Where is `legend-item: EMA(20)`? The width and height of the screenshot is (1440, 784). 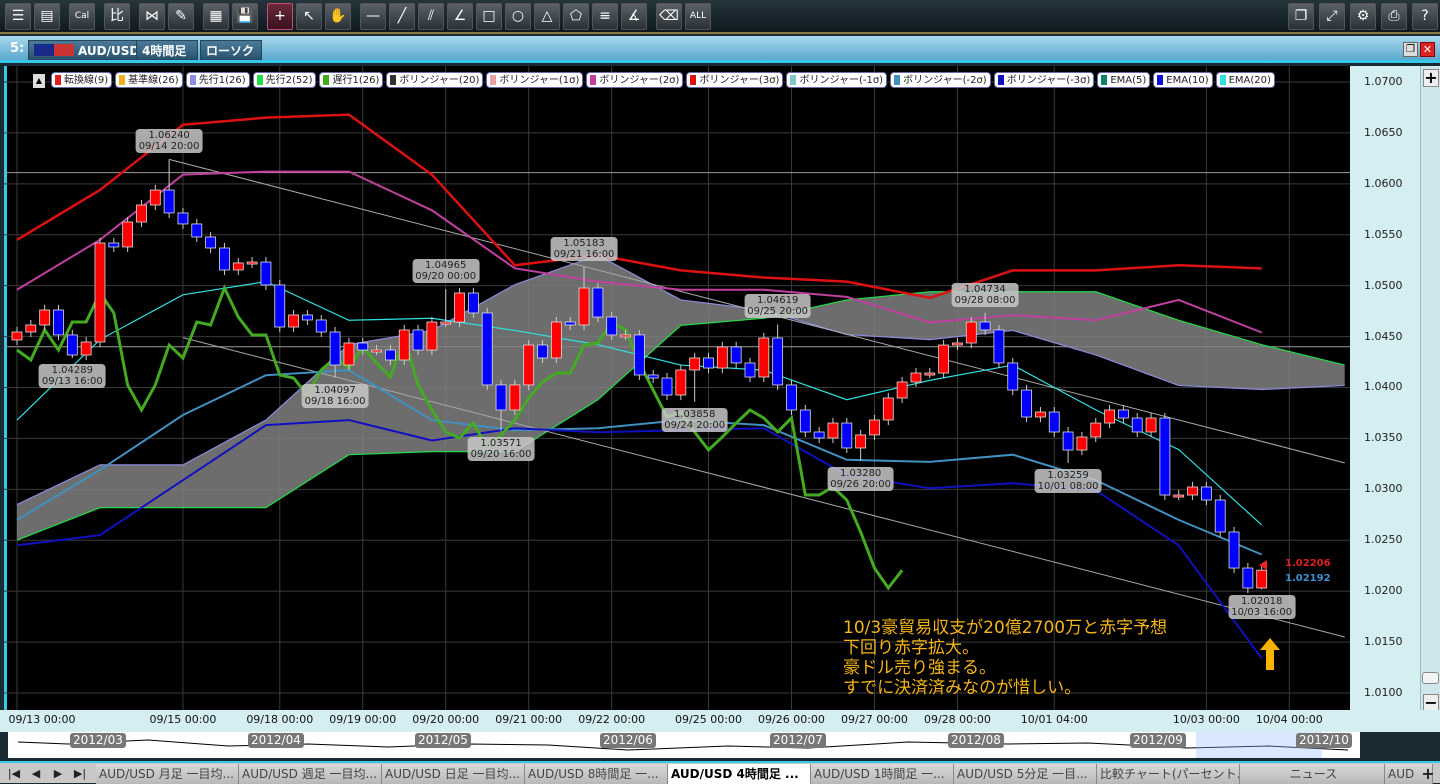
legend-item: EMA(20) is located at coordinates (1245, 80).